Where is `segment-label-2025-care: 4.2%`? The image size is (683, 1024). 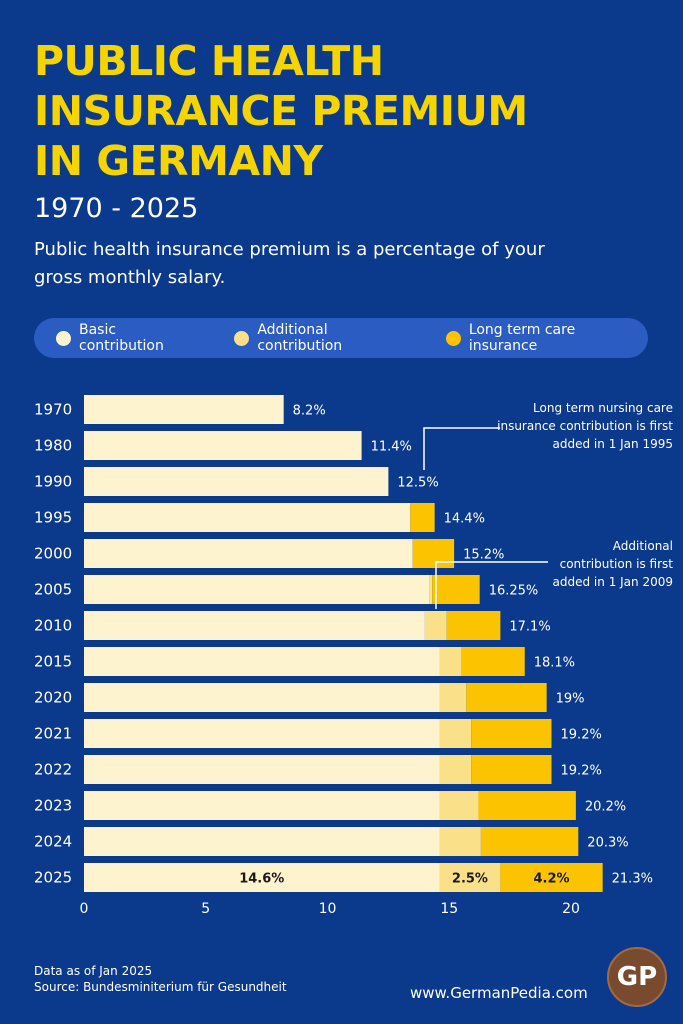
segment-label-2025-care: 4.2% is located at coordinates (551, 879).